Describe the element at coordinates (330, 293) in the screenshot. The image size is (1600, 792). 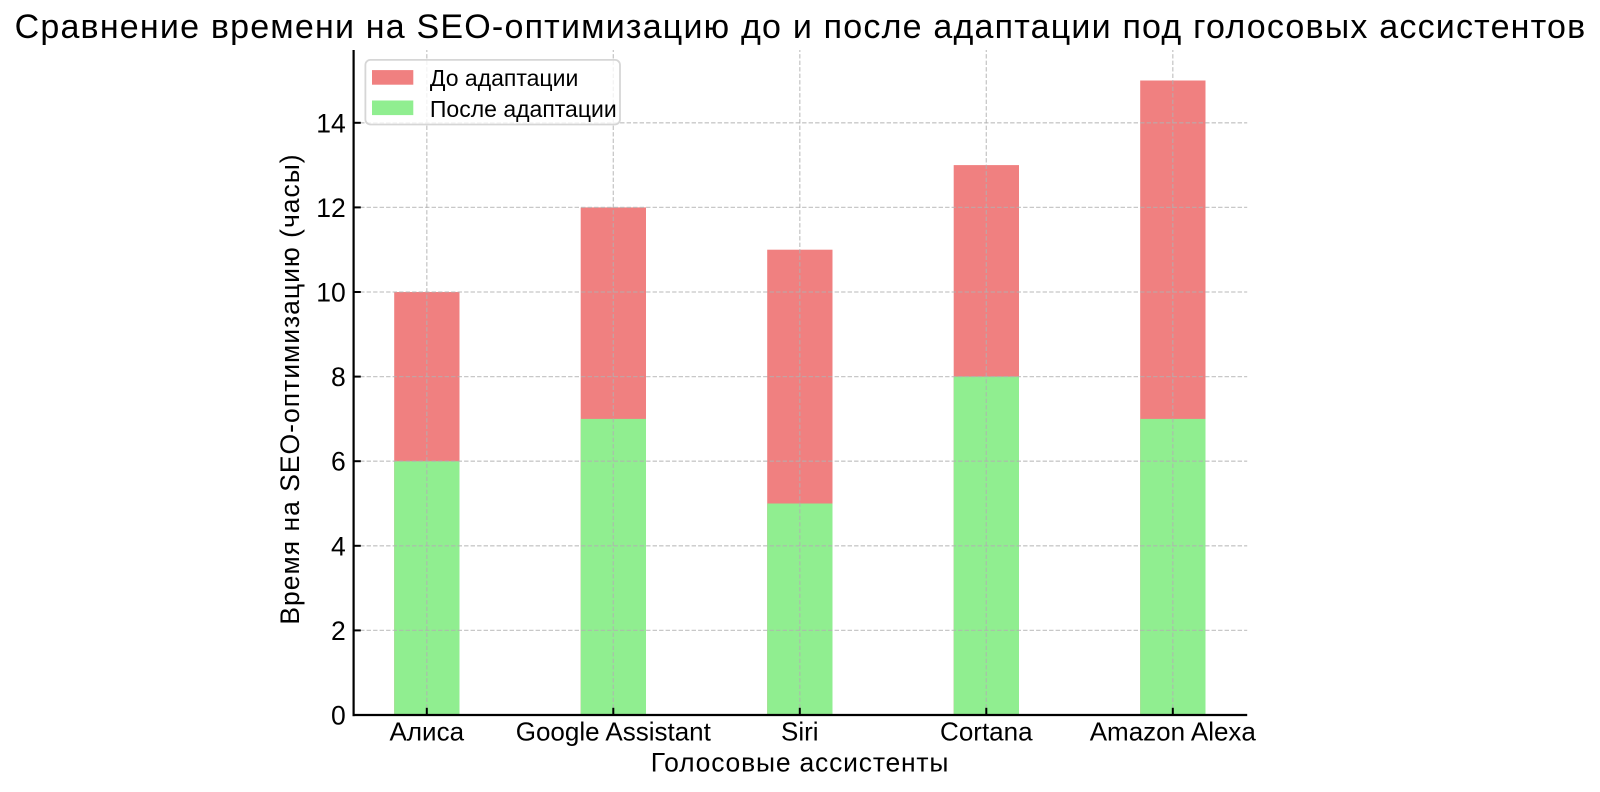
I see `svg-text: 10` at that location.